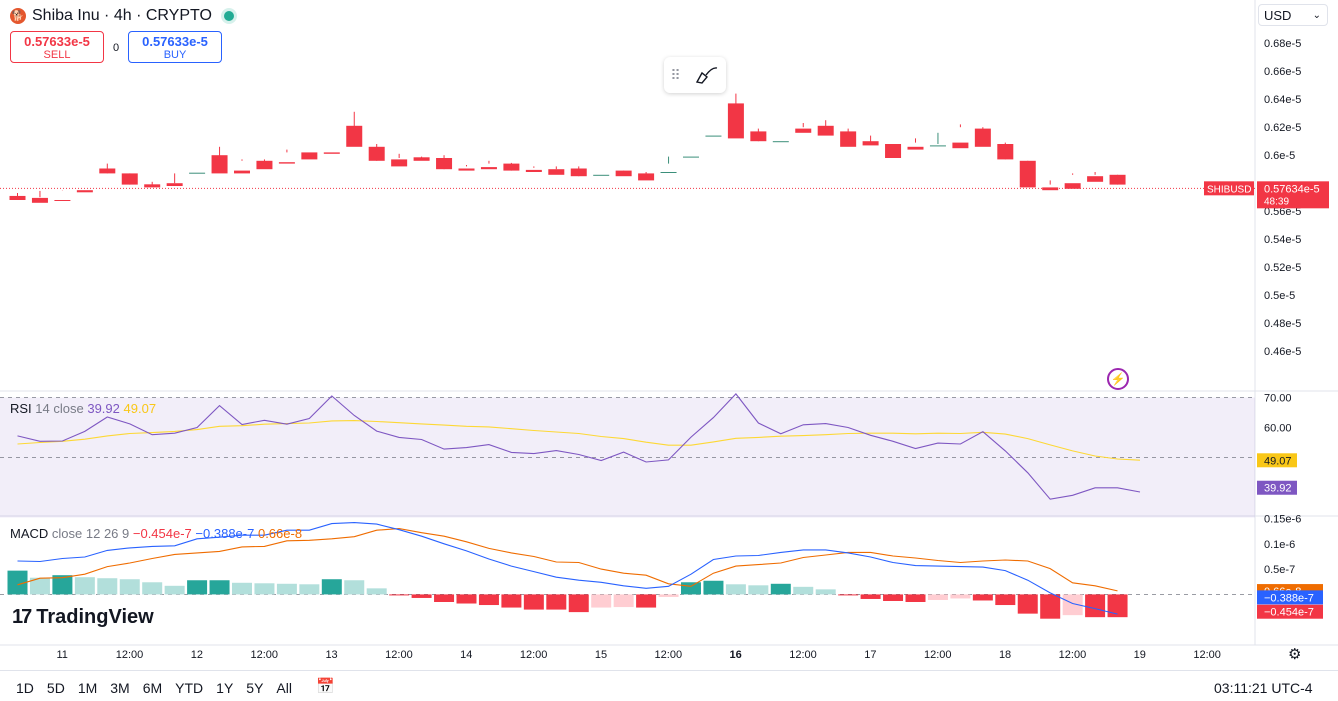 This screenshot has width=1338, height=701. I want to click on price-badge, so click(1293, 195).